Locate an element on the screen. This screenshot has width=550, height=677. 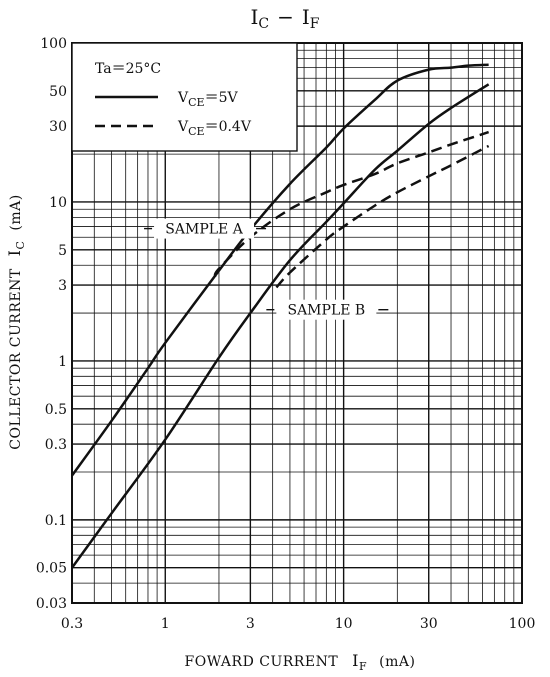
annotation-sample-a: SAMPLE A is located at coordinates (204, 230).